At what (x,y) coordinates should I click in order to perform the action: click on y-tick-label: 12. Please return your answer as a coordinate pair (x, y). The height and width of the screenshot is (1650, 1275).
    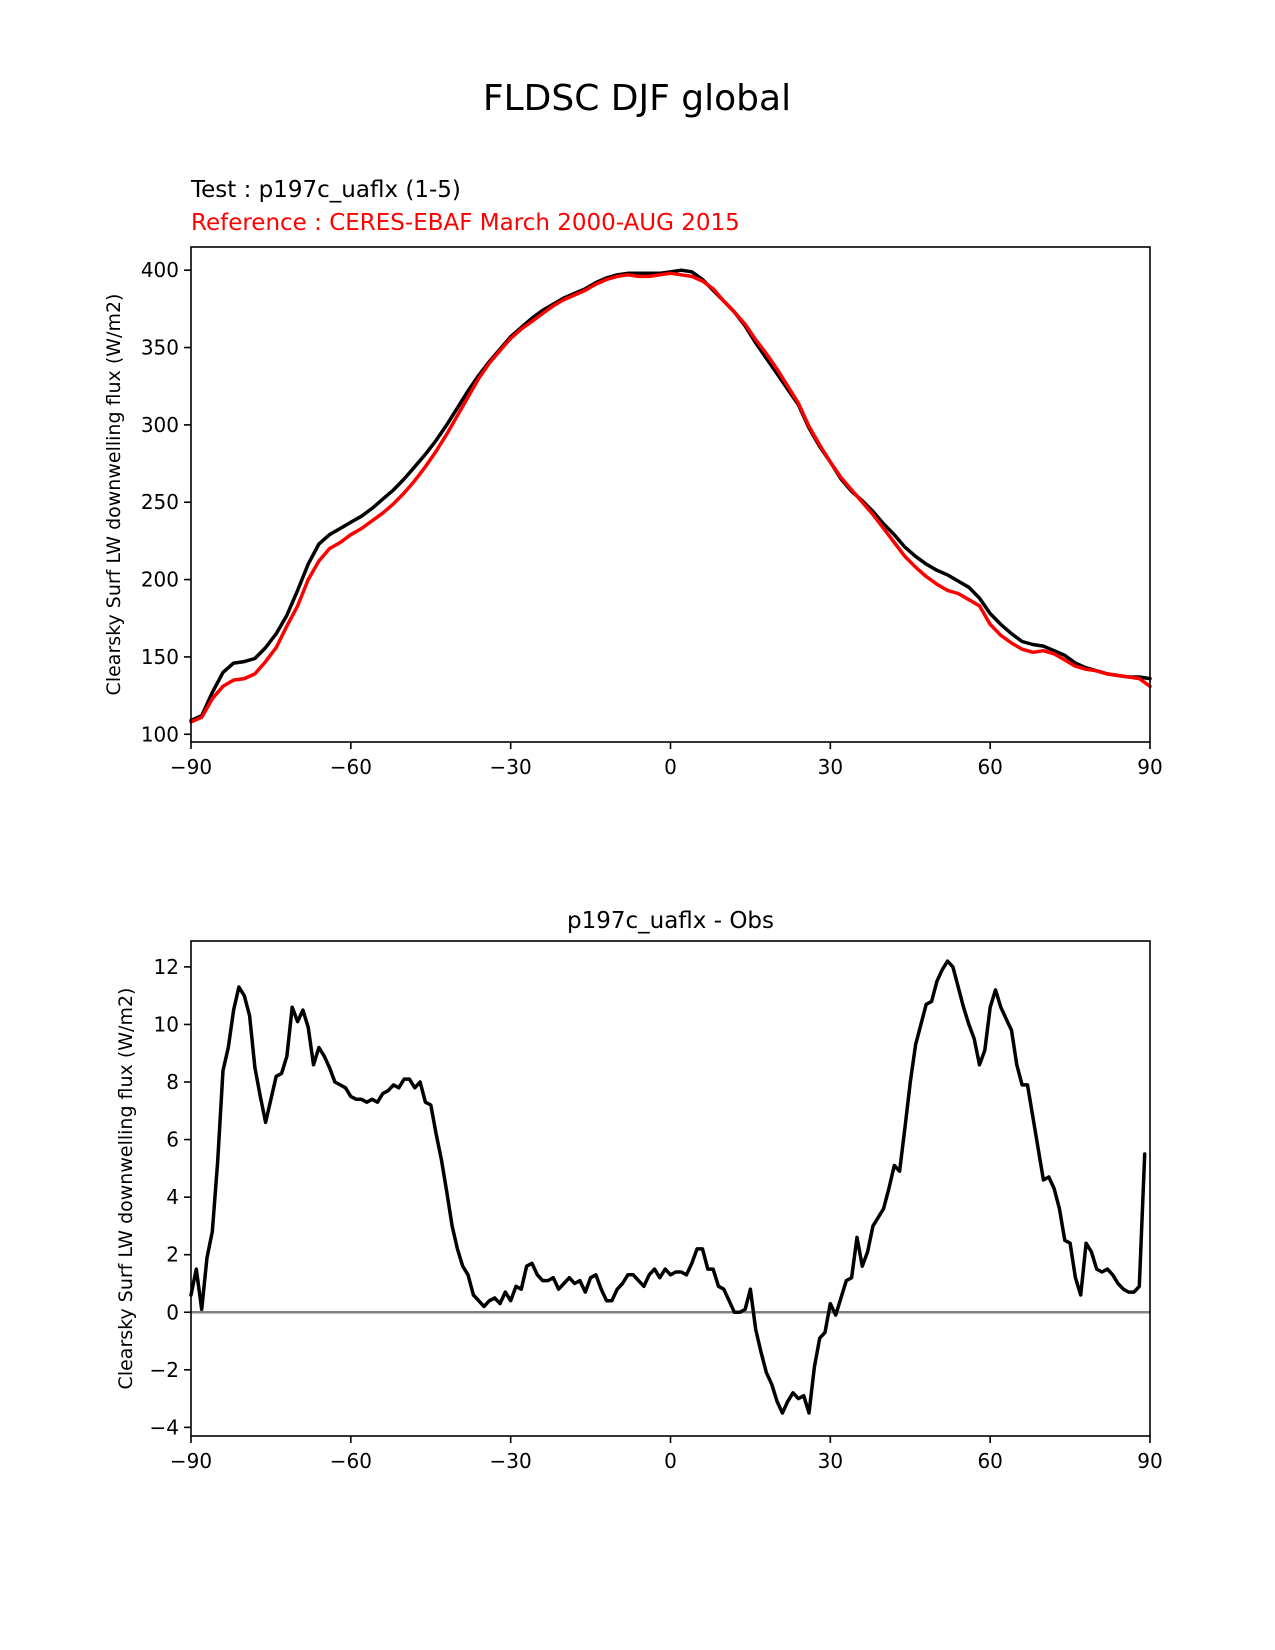
    Looking at the image, I should click on (166, 967).